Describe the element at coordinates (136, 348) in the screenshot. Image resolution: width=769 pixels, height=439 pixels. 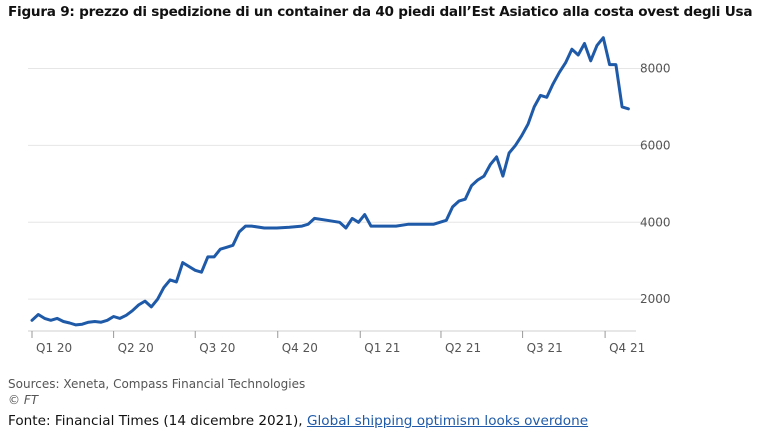
I see `x-tick-label: Q2 20` at that location.